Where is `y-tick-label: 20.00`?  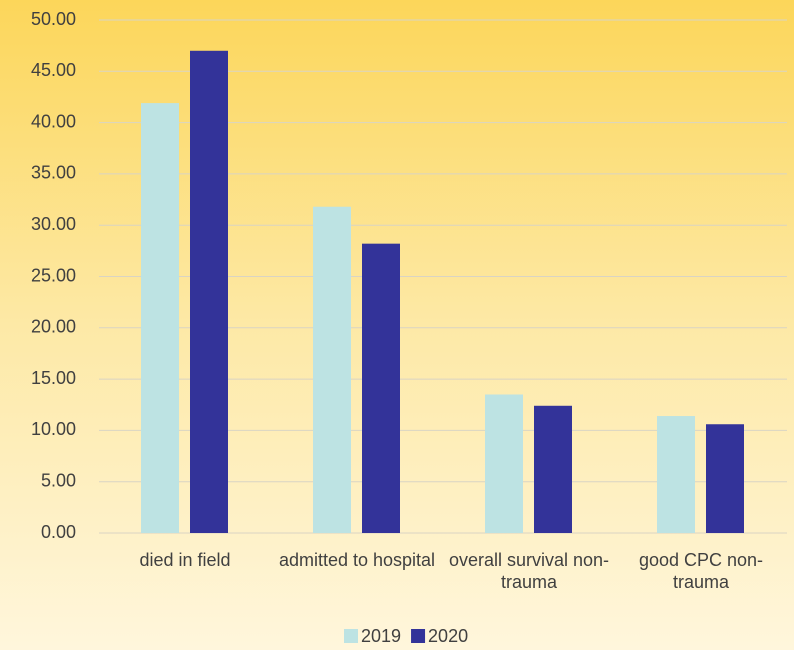 y-tick-label: 20.00 is located at coordinates (53, 327).